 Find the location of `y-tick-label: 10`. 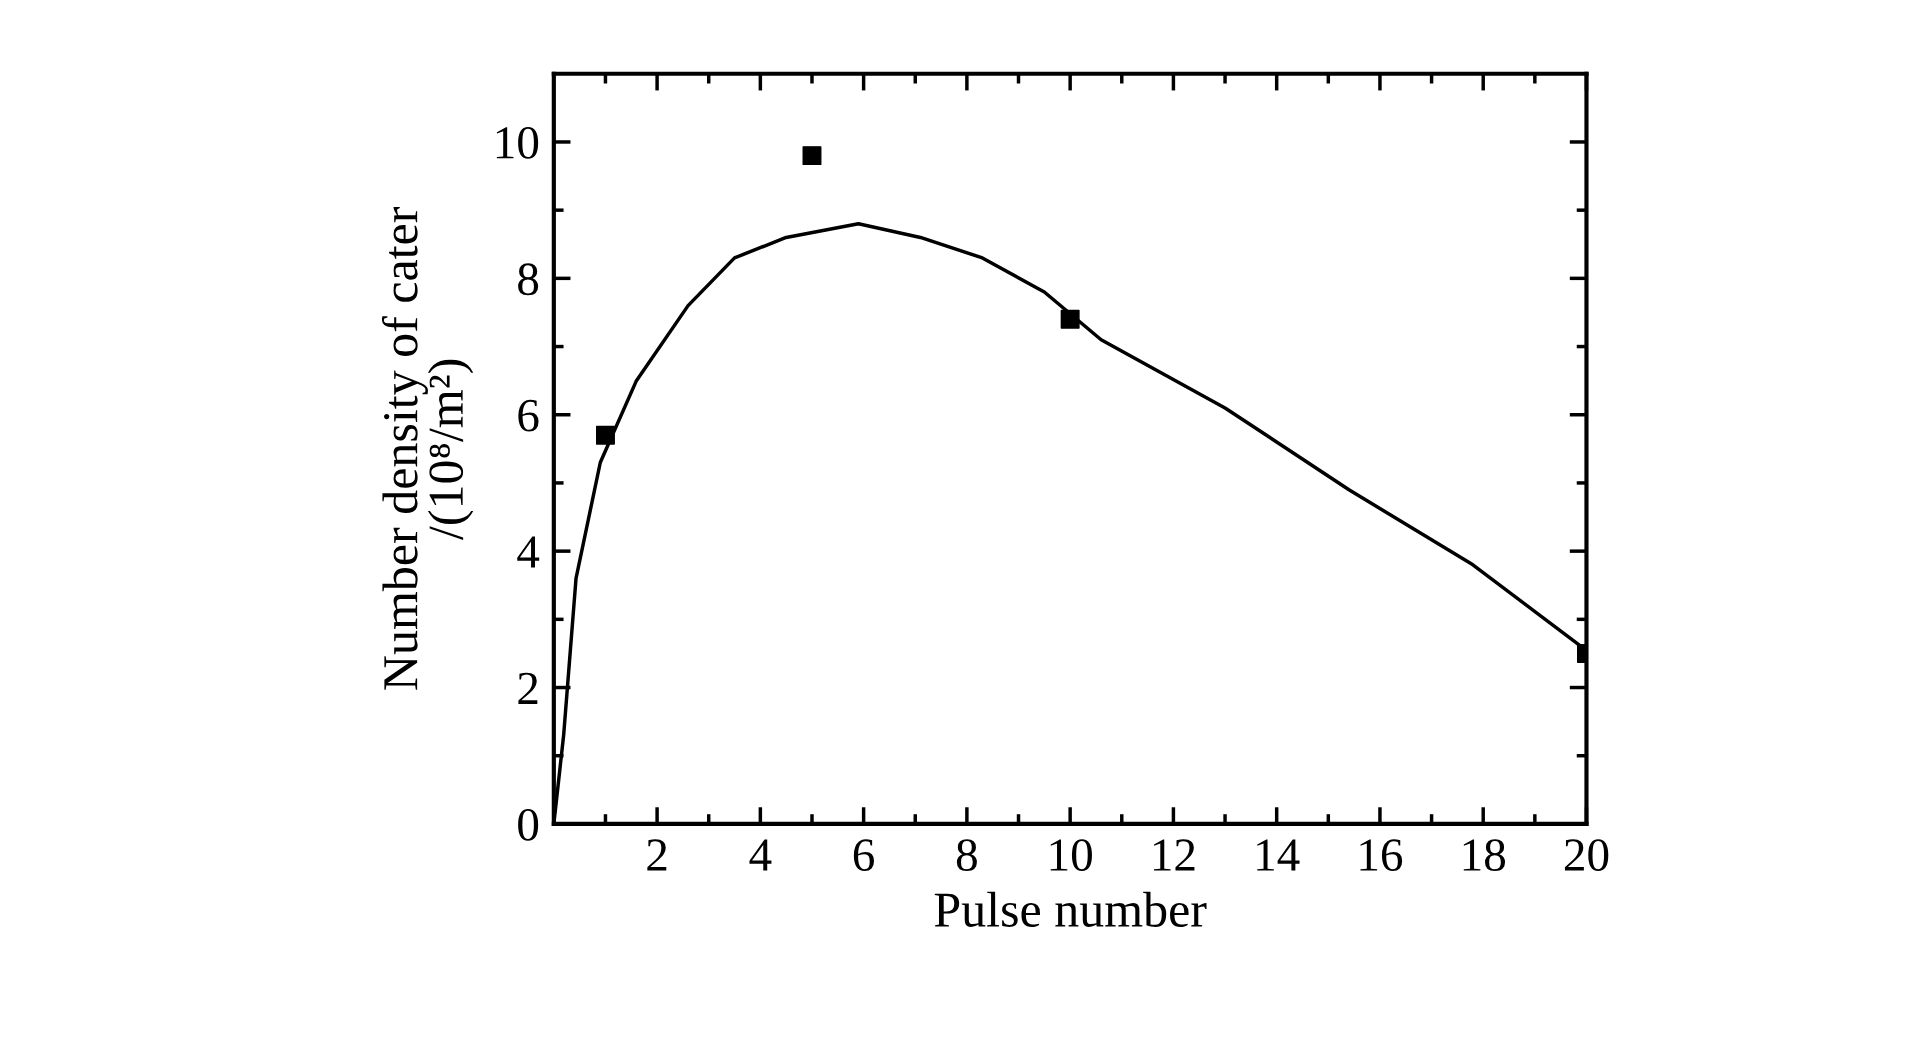

y-tick-label: 10 is located at coordinates (517, 142).